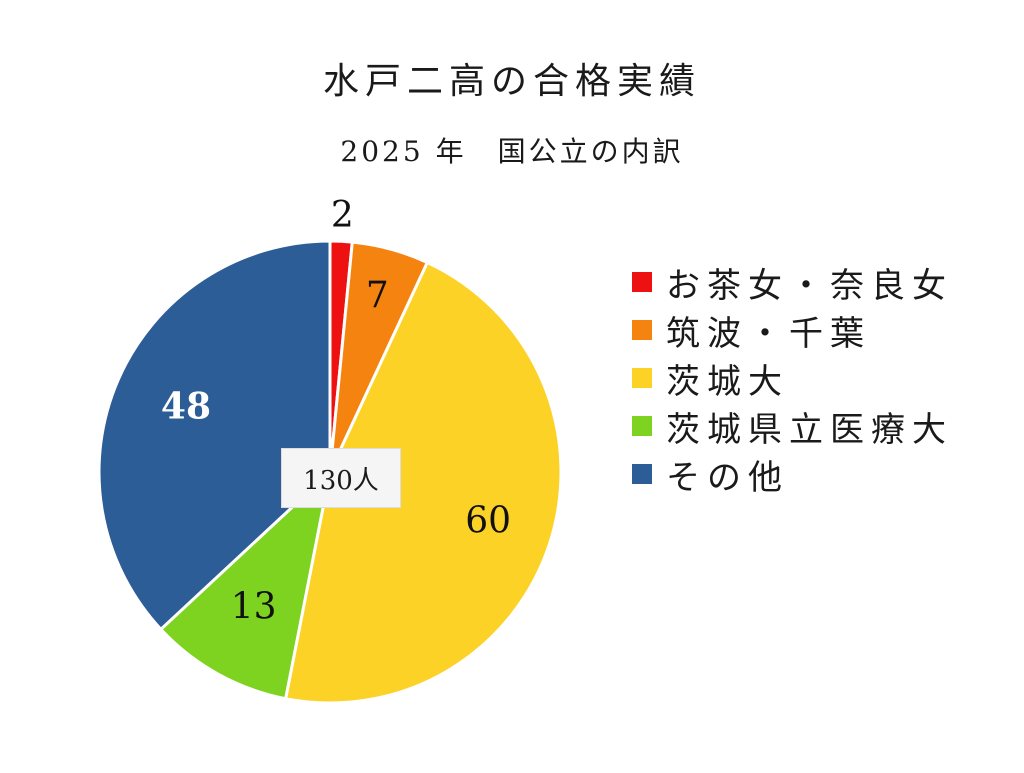 This screenshot has height=773, width=1024. I want to click on legend-item: 筑波・千葉, so click(792, 330).